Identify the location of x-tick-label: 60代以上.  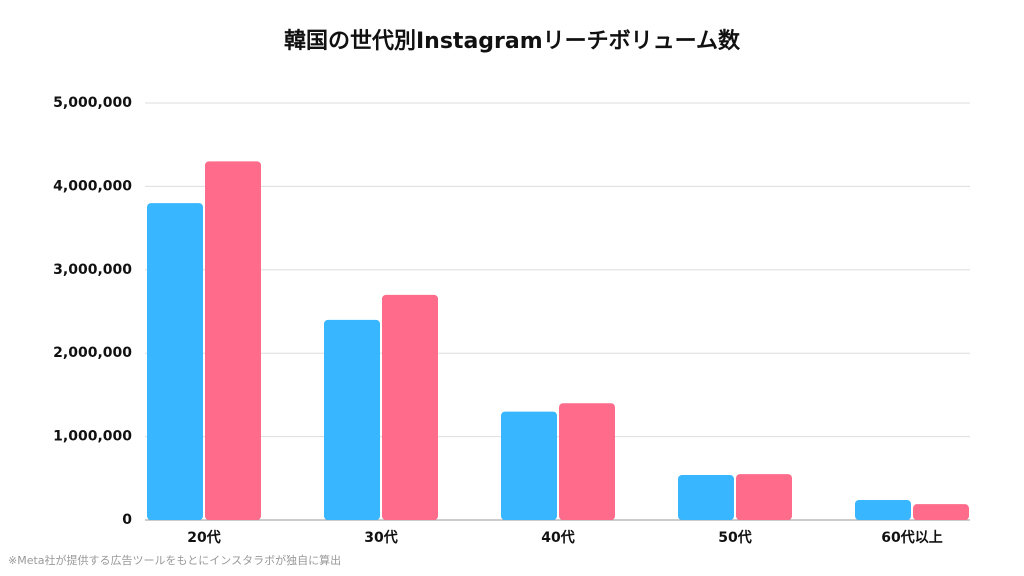
(911, 537).